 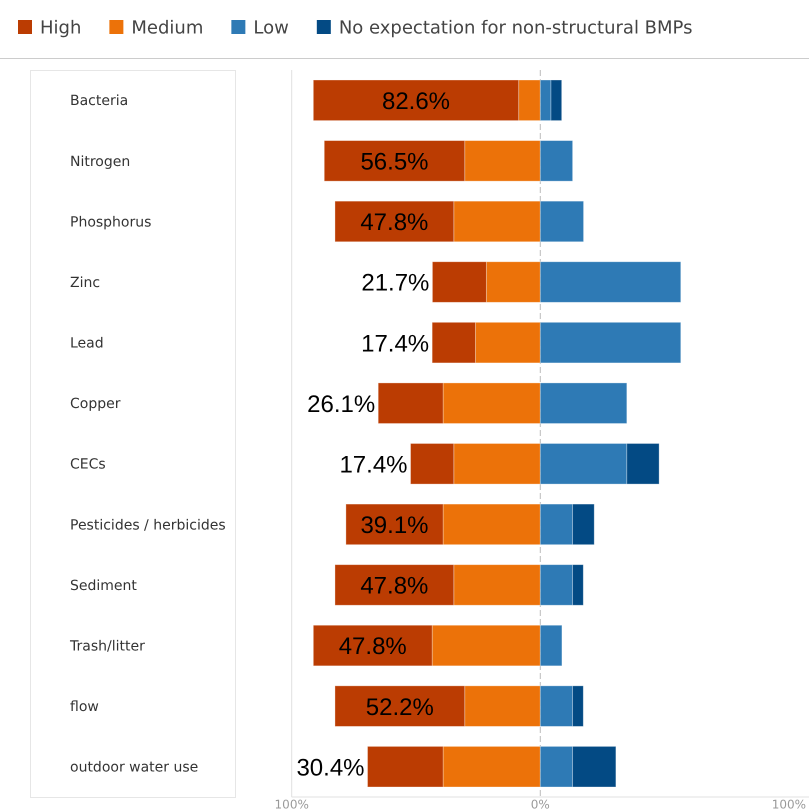 What do you see at coordinates (400, 707) in the screenshot?
I see `annotation: 52.2%` at bounding box center [400, 707].